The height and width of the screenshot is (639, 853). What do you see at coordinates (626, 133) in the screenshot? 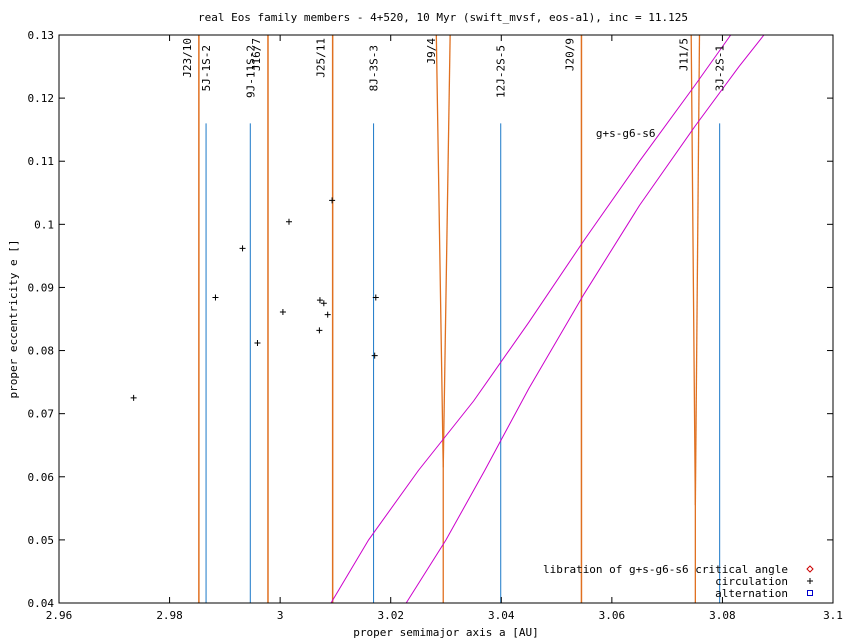
I see `secular-resonance-label: g+s-g6-s6` at bounding box center [626, 133].